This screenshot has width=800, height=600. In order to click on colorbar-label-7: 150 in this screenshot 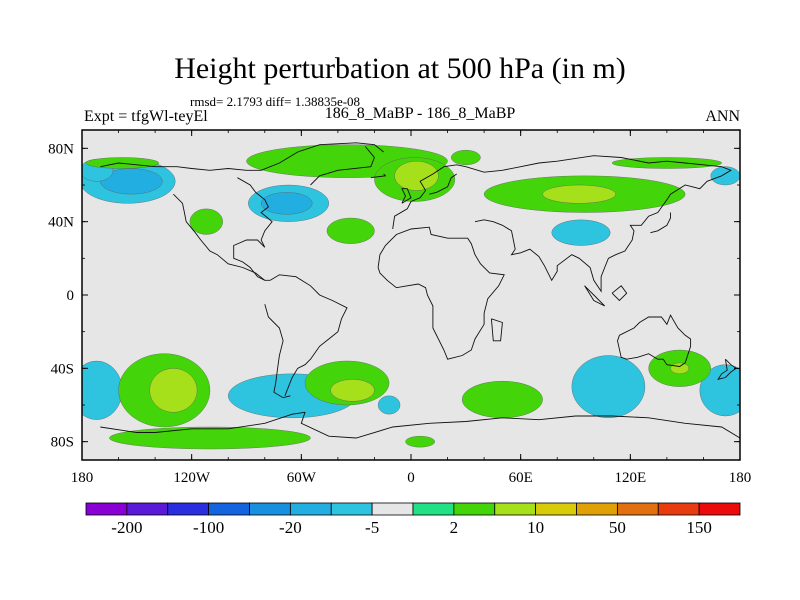, I will do `click(699, 527)`.